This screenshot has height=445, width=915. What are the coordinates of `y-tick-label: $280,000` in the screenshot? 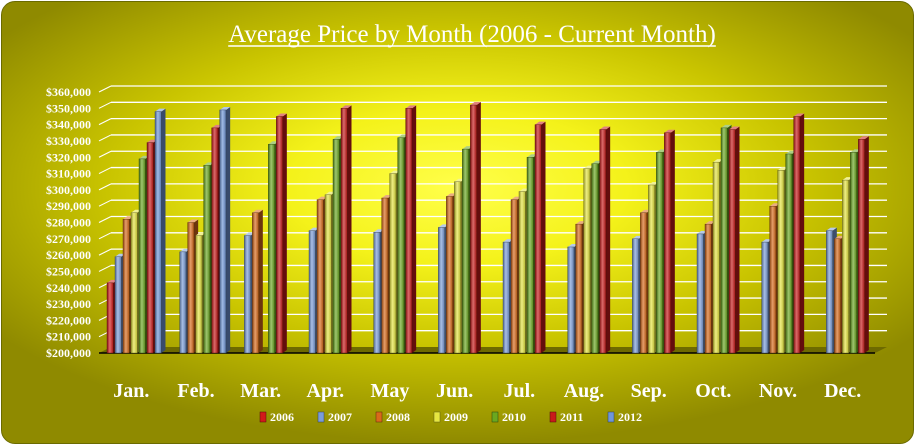 It's located at (68, 223).